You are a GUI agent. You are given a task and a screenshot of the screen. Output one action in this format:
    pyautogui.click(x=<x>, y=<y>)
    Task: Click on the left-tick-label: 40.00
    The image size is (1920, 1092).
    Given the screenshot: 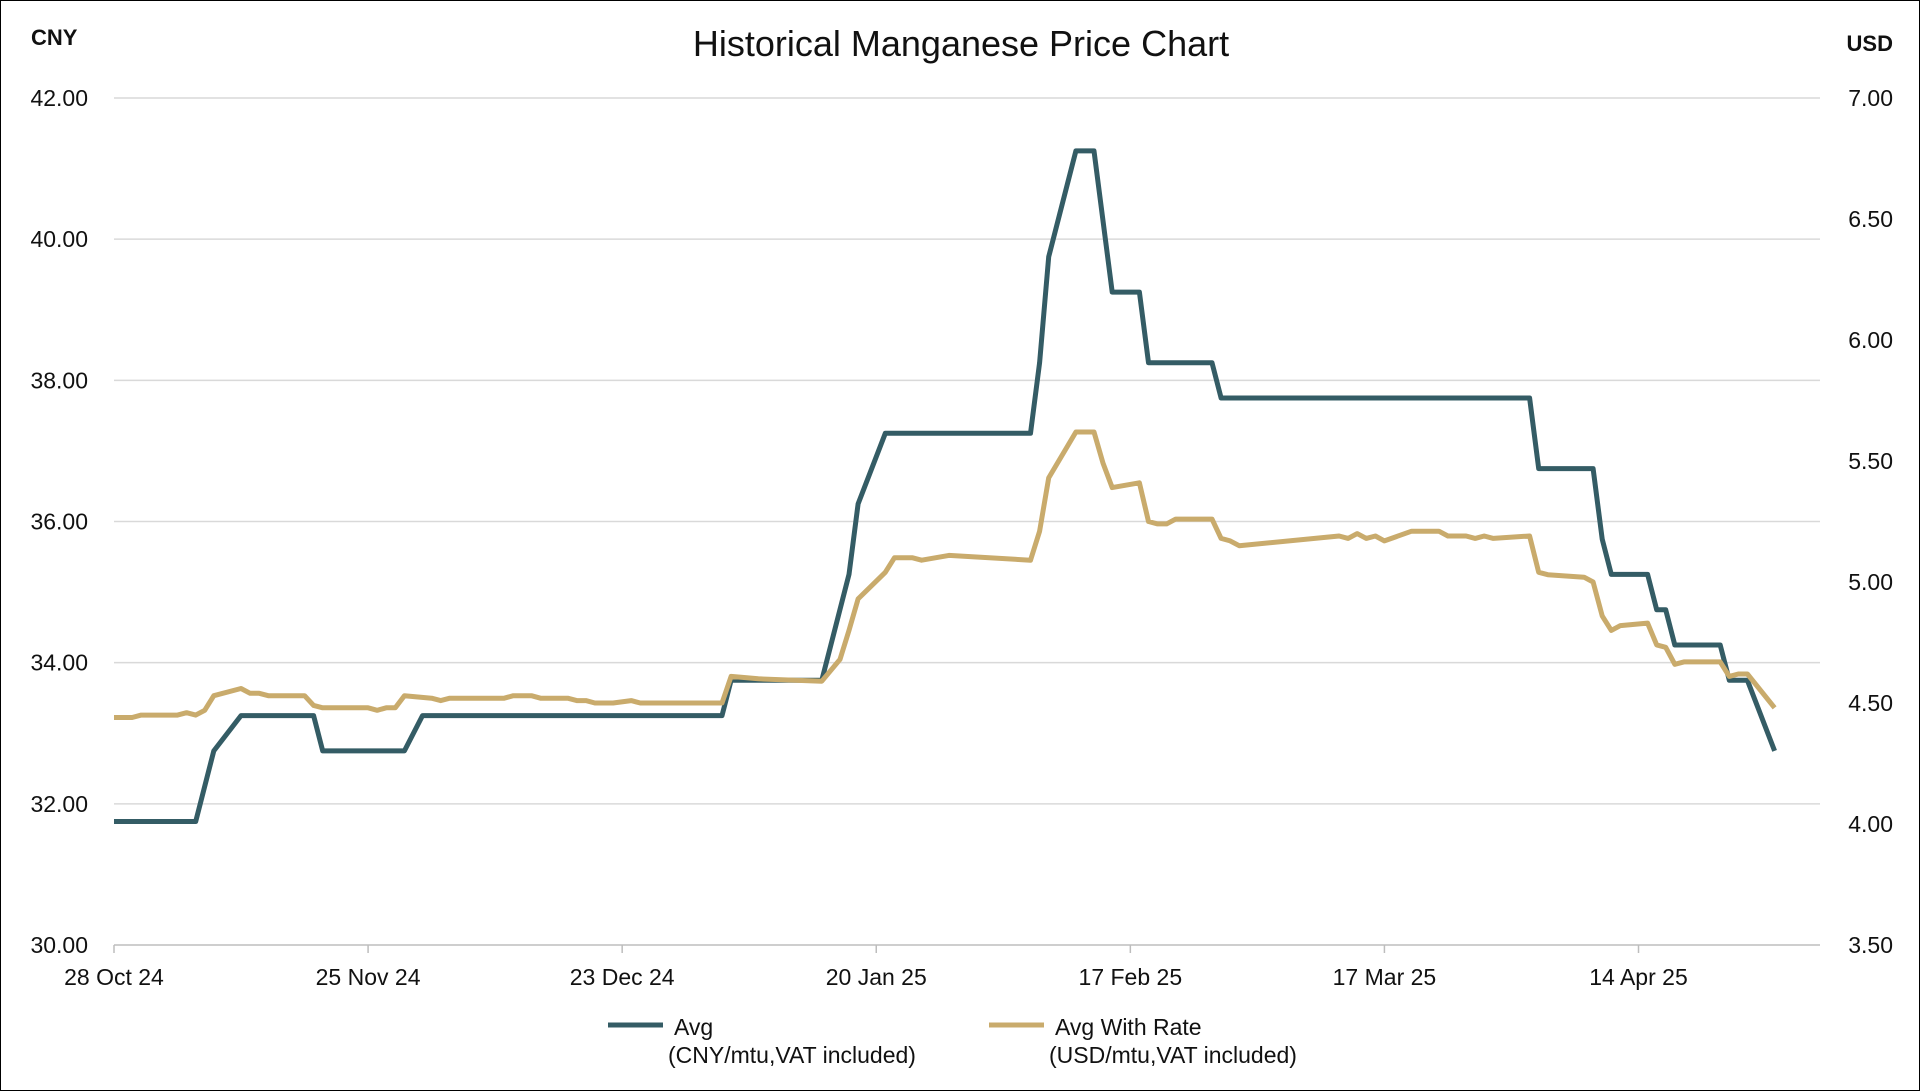 What is the action you would take?
    pyautogui.click(x=59, y=239)
    